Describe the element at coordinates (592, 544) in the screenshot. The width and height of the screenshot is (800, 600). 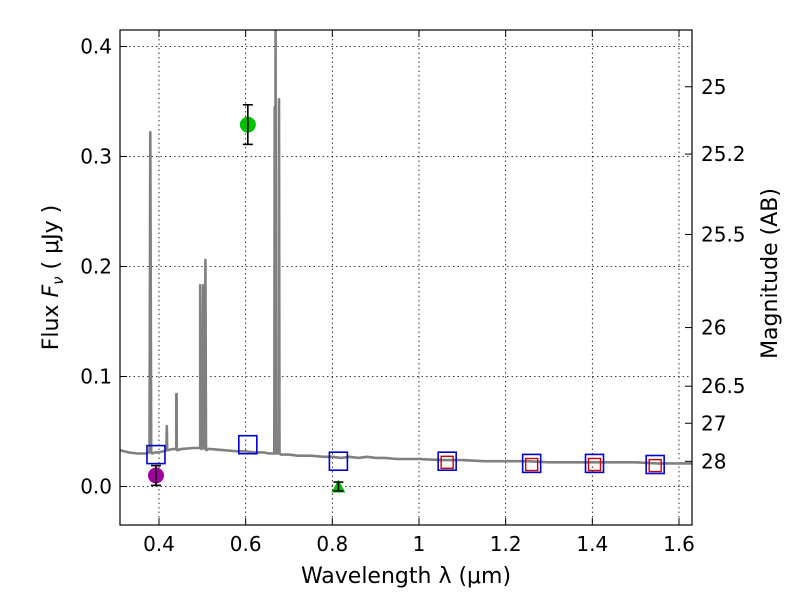
I see `x-tick-label: 1.4` at that location.